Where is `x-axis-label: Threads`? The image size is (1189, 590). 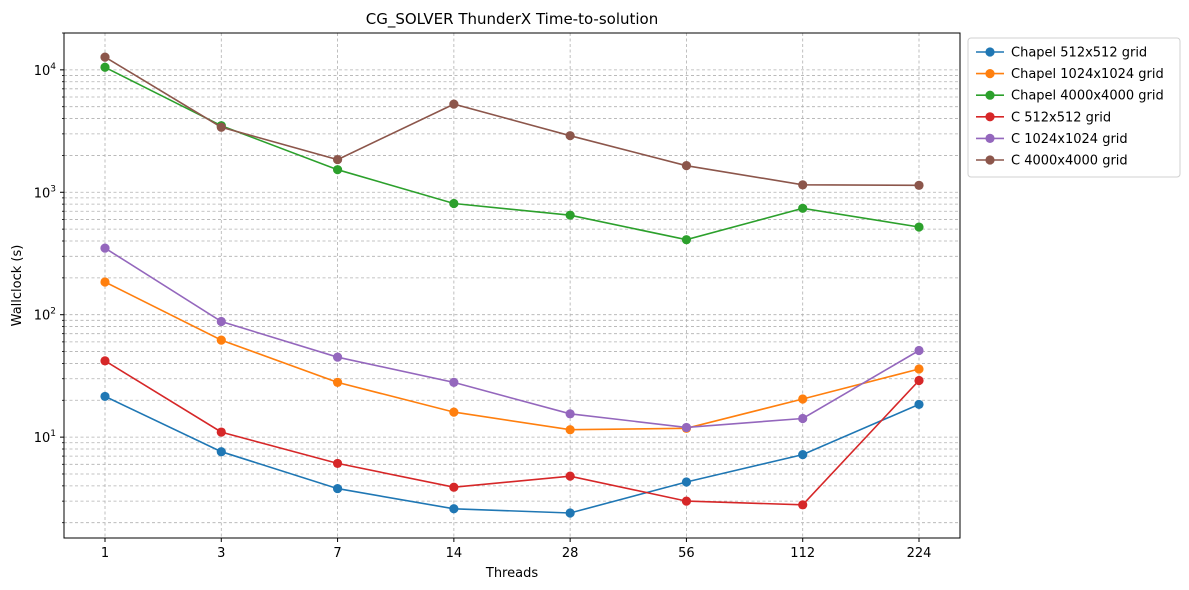
x-axis-label: Threads is located at coordinates (511, 573).